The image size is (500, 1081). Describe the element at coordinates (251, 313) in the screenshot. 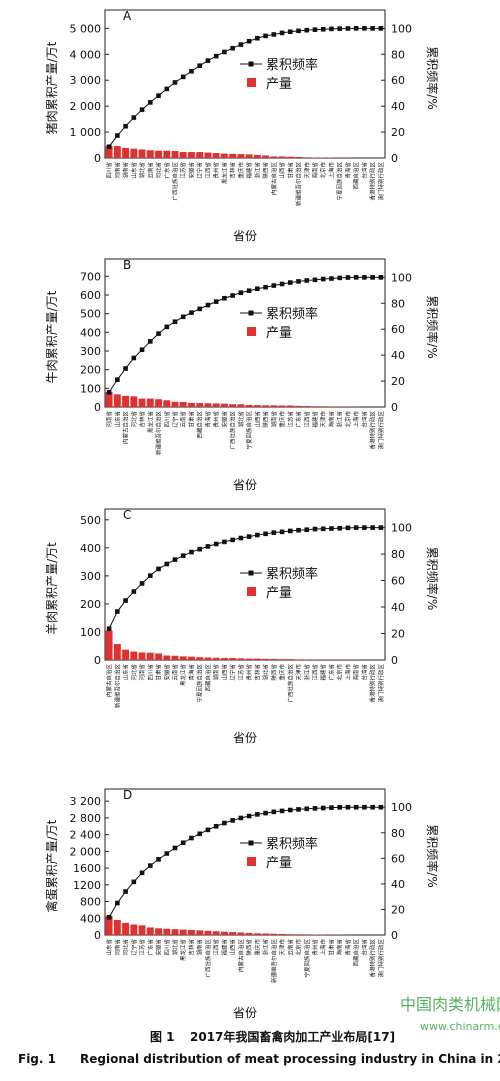

I see `legend-marker` at that location.